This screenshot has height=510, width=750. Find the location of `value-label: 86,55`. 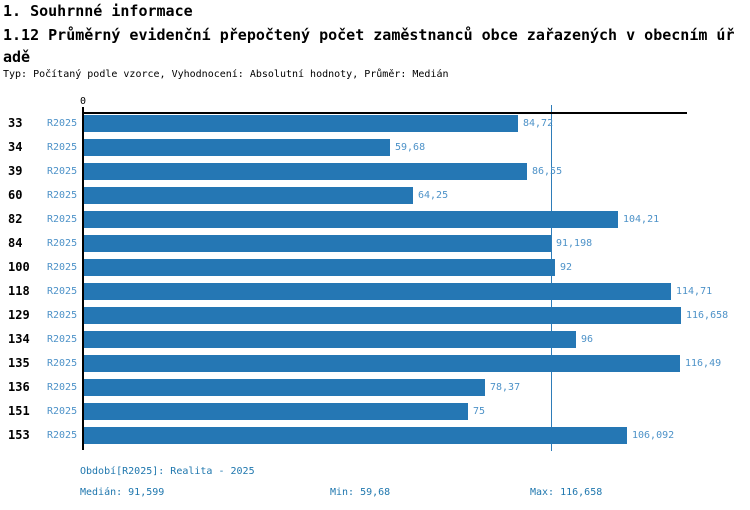

value-label: 86,55 is located at coordinates (547, 171).